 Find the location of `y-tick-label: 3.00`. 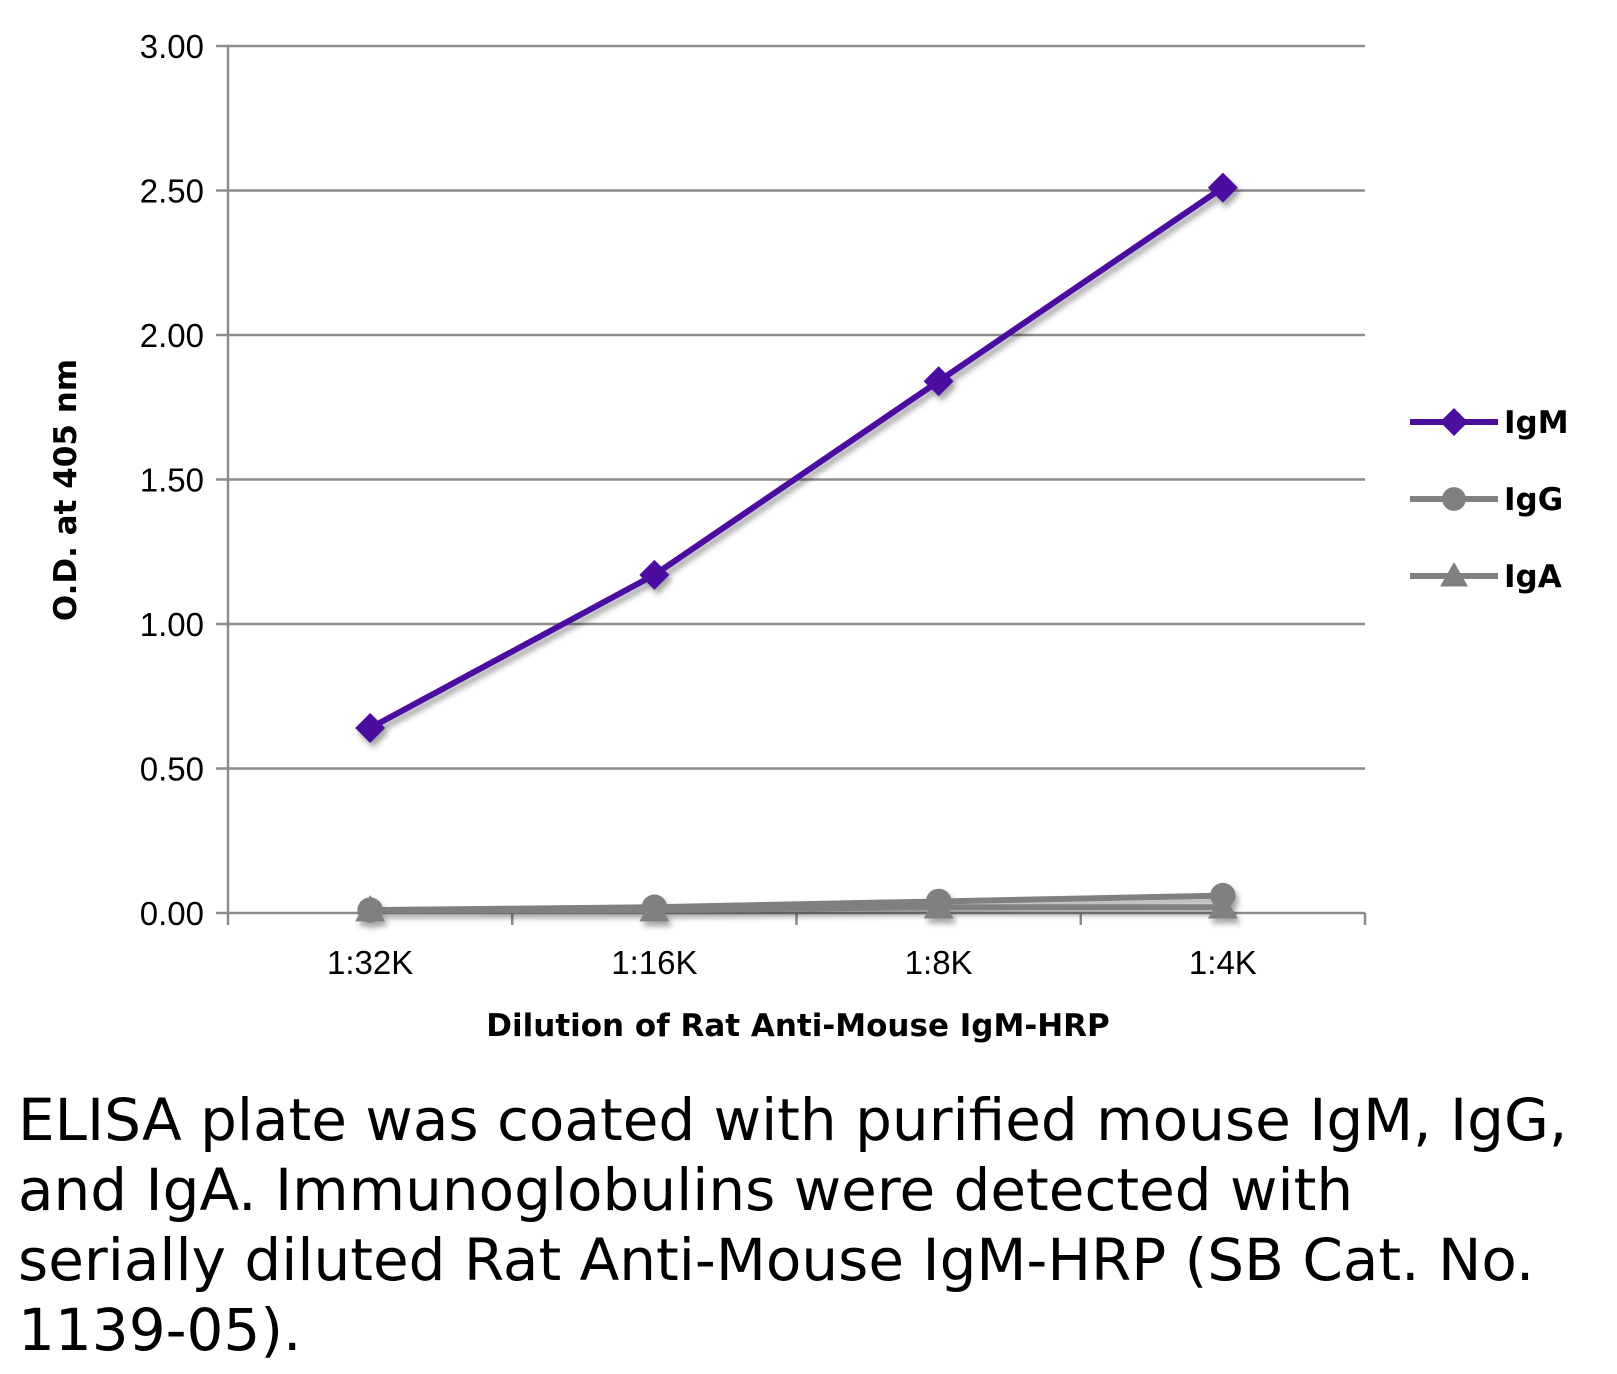

y-tick-label: 3.00 is located at coordinates (172, 46).